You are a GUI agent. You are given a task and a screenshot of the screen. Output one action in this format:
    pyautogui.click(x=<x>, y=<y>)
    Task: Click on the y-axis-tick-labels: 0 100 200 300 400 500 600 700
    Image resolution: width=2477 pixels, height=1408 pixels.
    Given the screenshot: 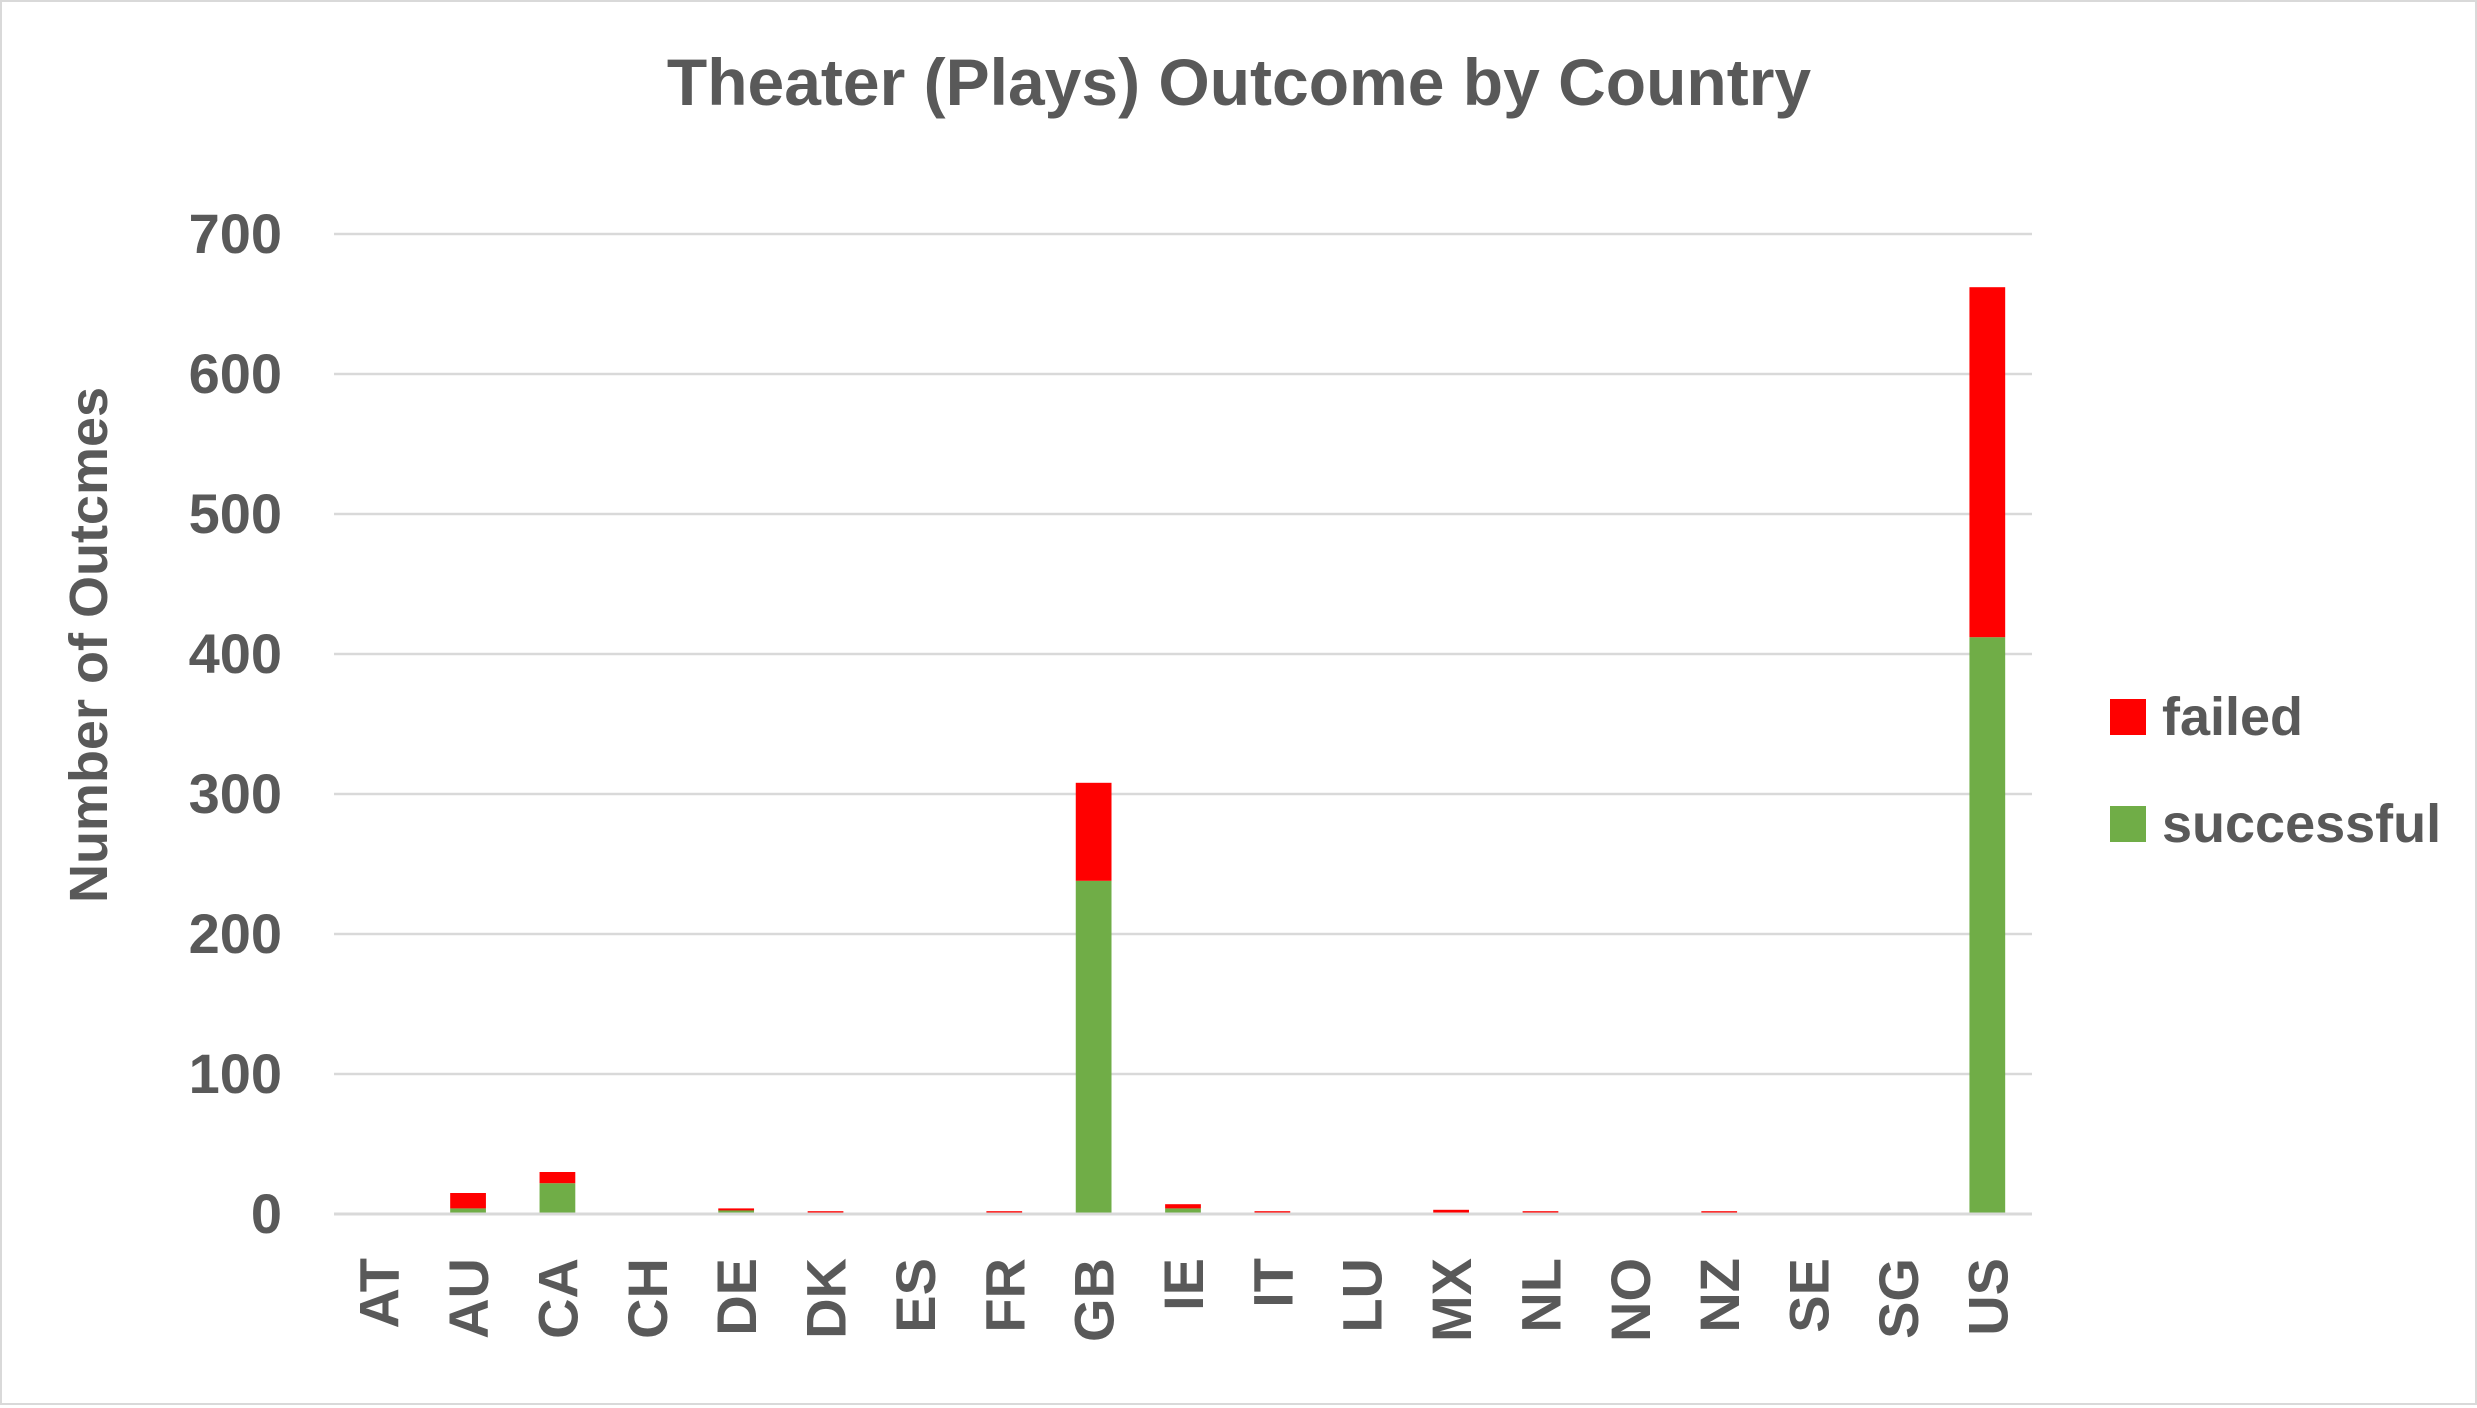 What is the action you would take?
    pyautogui.click(x=235, y=723)
    